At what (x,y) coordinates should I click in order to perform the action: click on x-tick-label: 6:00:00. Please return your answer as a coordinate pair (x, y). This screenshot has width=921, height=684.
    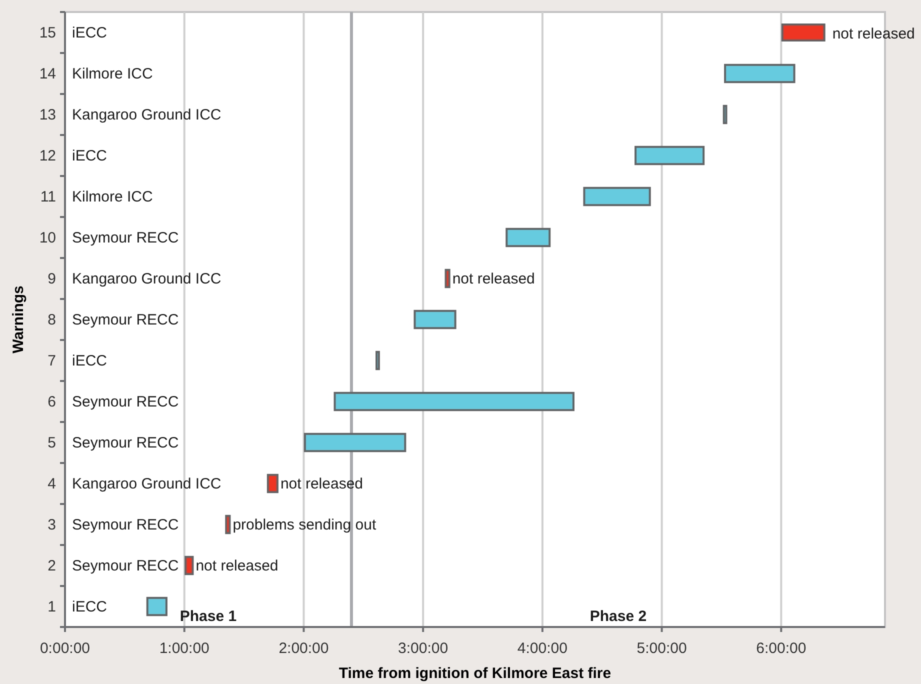
    Looking at the image, I should click on (781, 648).